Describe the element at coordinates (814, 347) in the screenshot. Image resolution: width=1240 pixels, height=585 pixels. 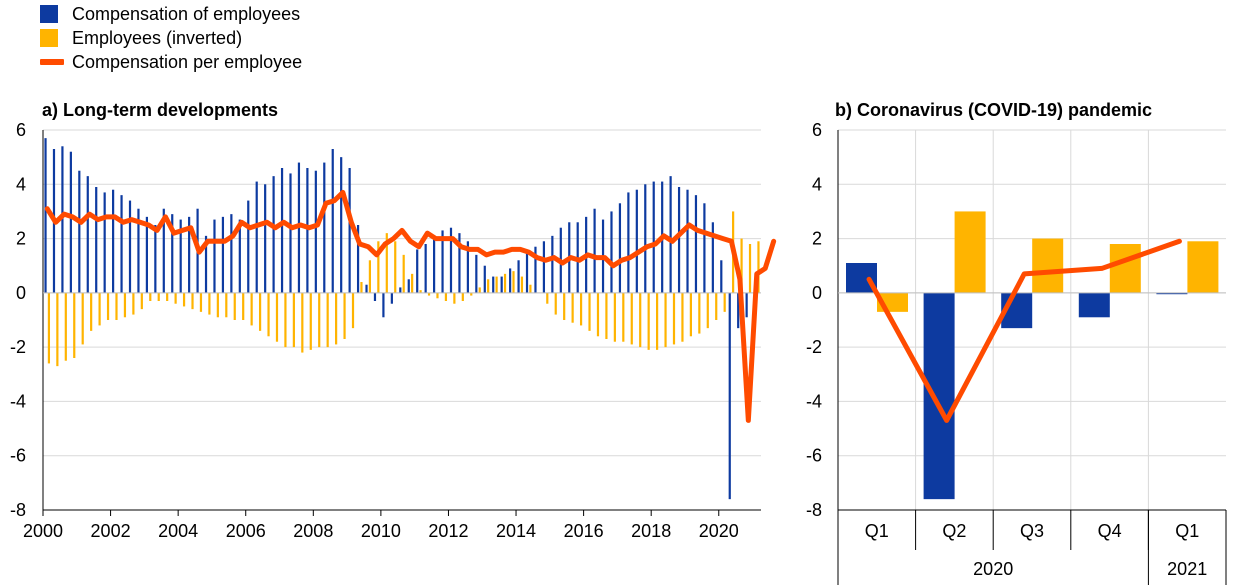
I see `y-tick-label-b: -2` at that location.